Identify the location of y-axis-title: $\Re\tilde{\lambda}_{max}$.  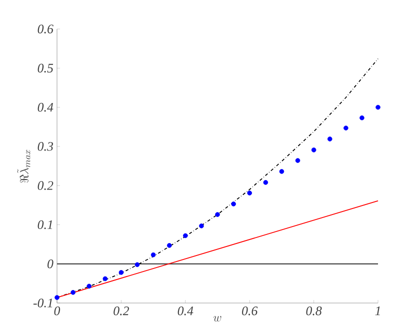
(23, 166).